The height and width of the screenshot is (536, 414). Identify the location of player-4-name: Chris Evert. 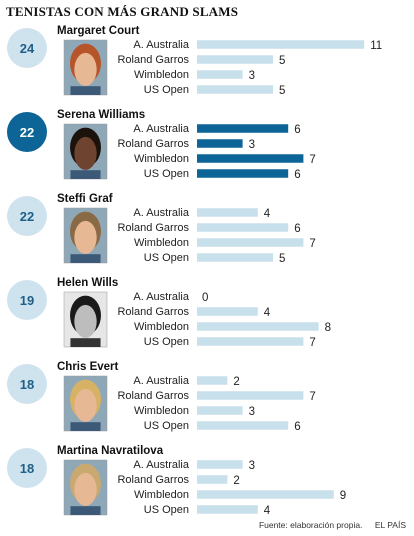
(88, 367).